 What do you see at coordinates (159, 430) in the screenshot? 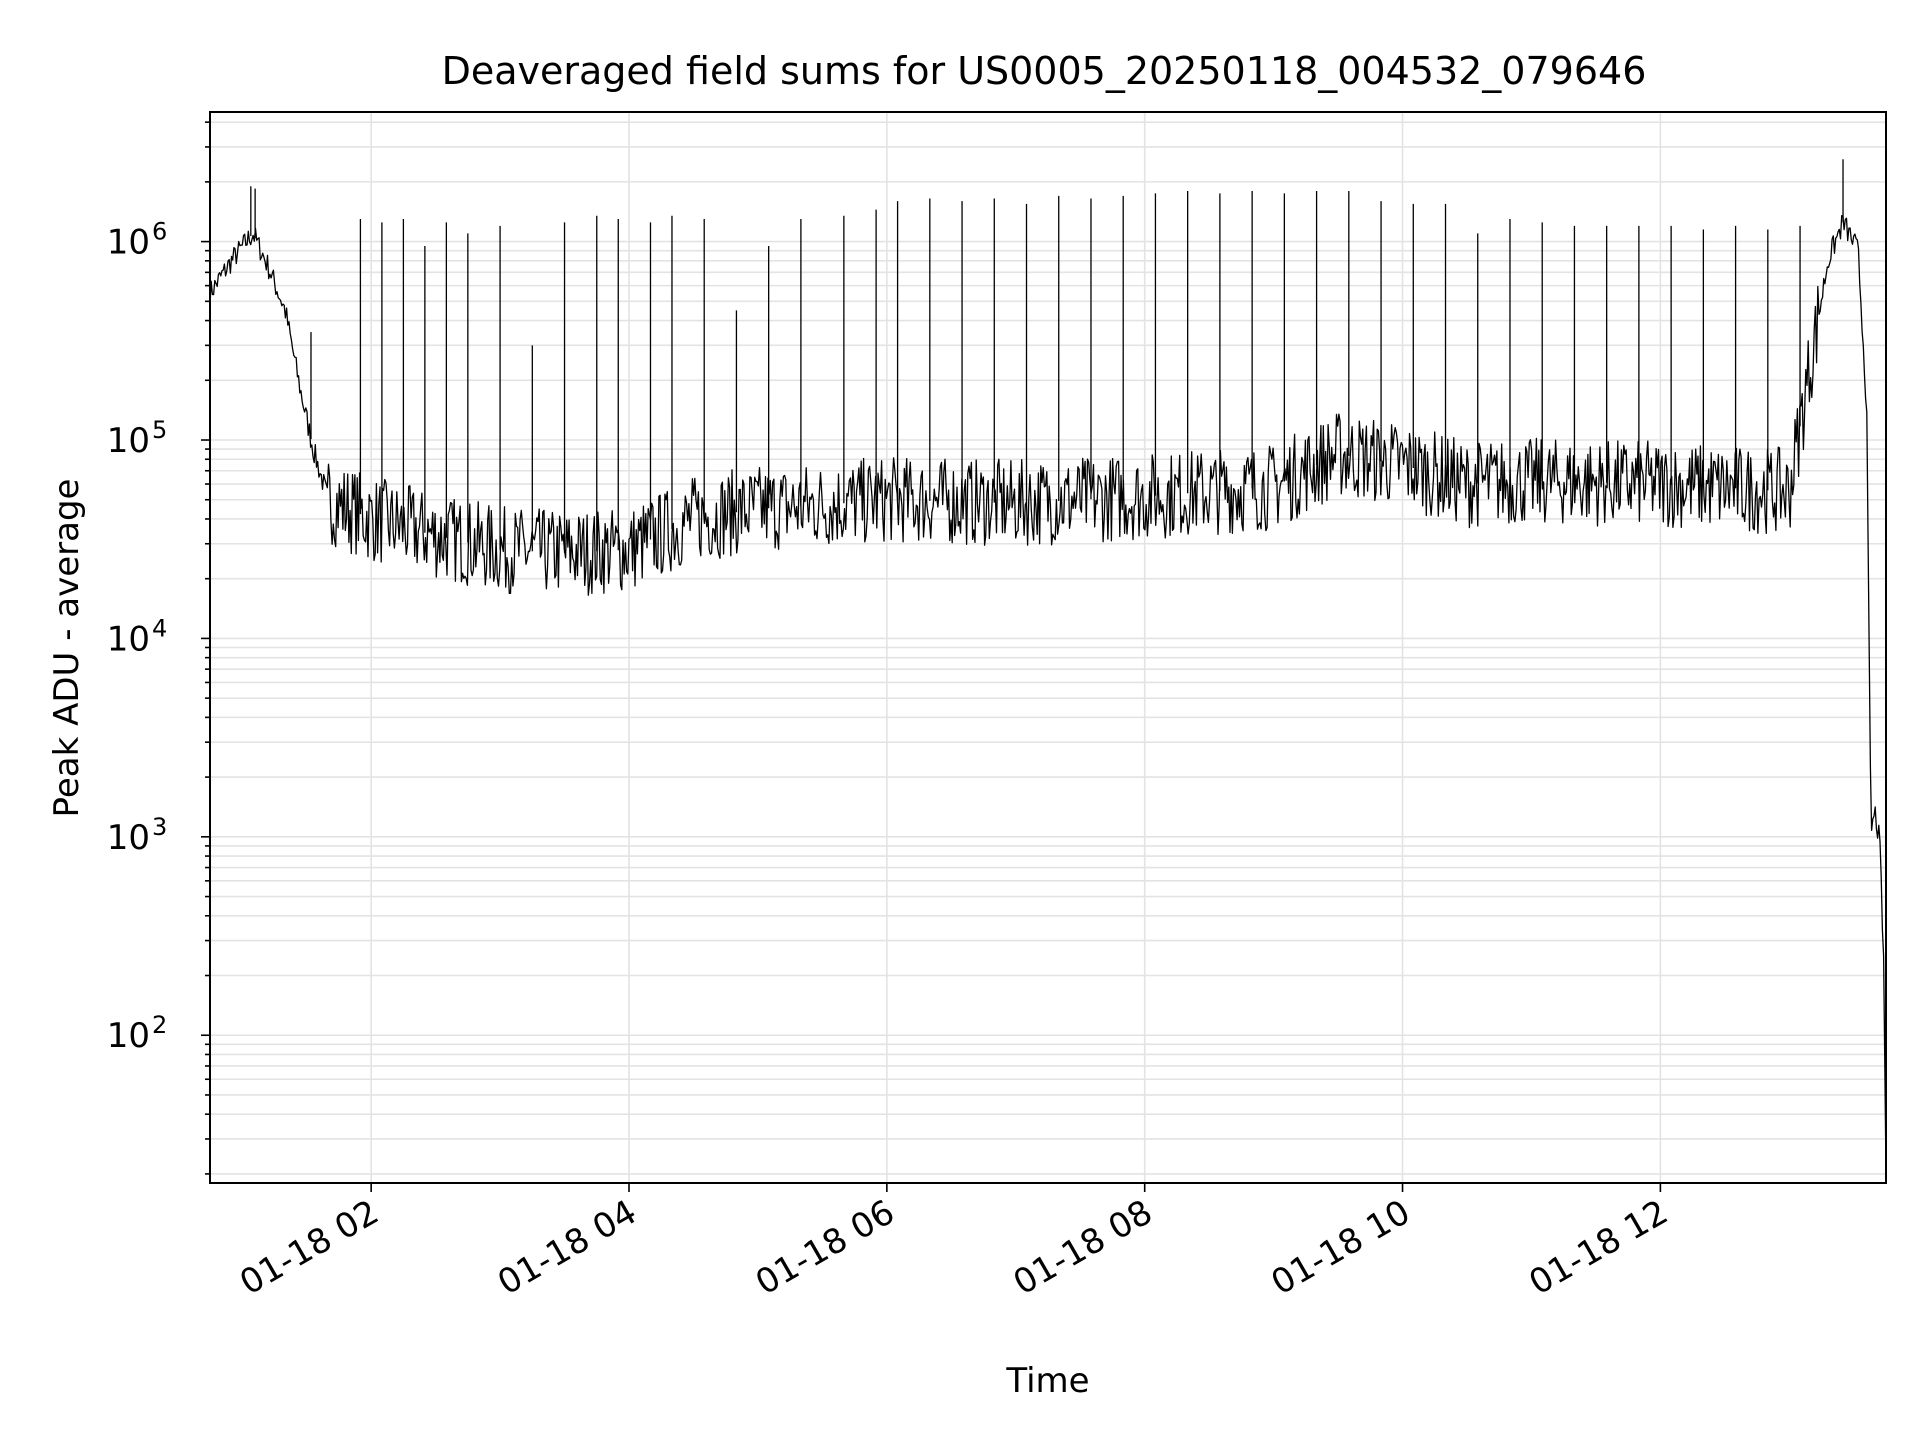
I see `y-tick-label-exponent: 5` at bounding box center [159, 430].